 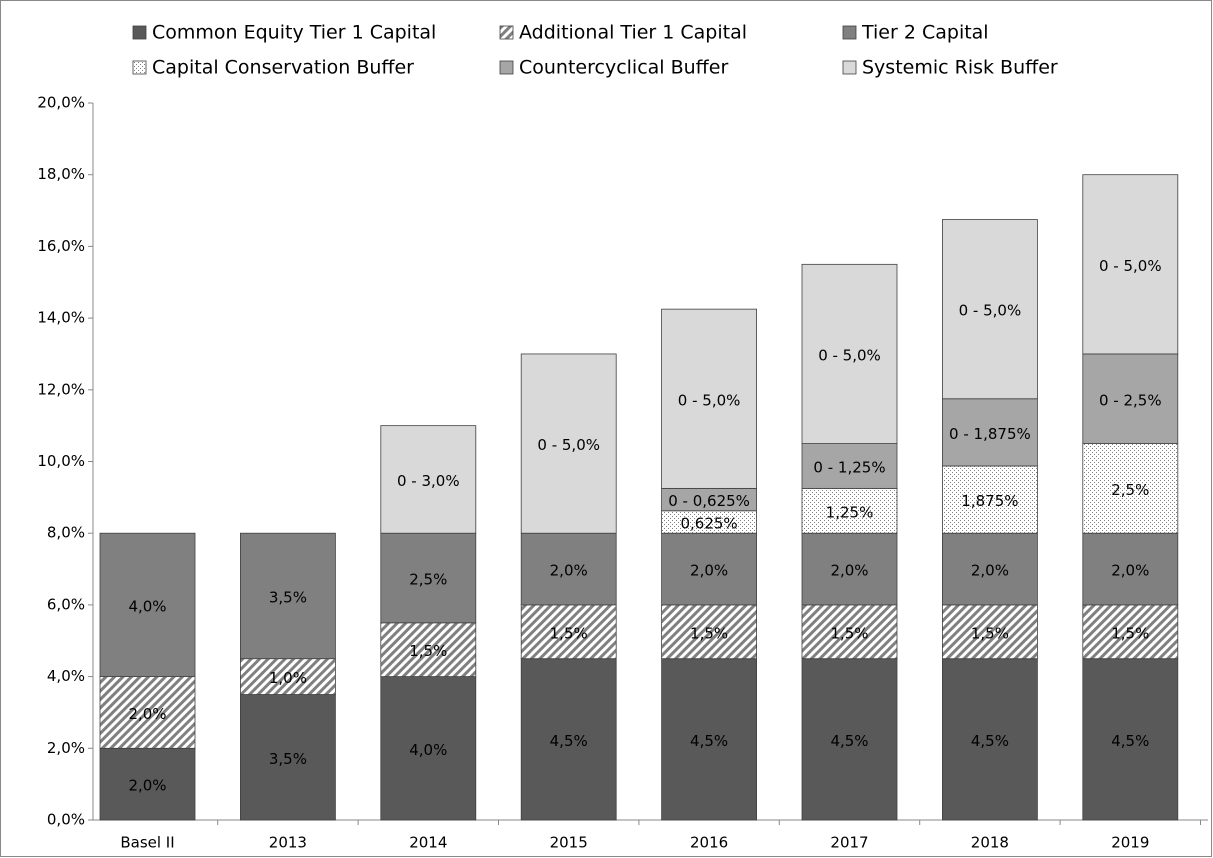 What do you see at coordinates (61, 246) in the screenshot?
I see `y-tick-label: 16,0%` at bounding box center [61, 246].